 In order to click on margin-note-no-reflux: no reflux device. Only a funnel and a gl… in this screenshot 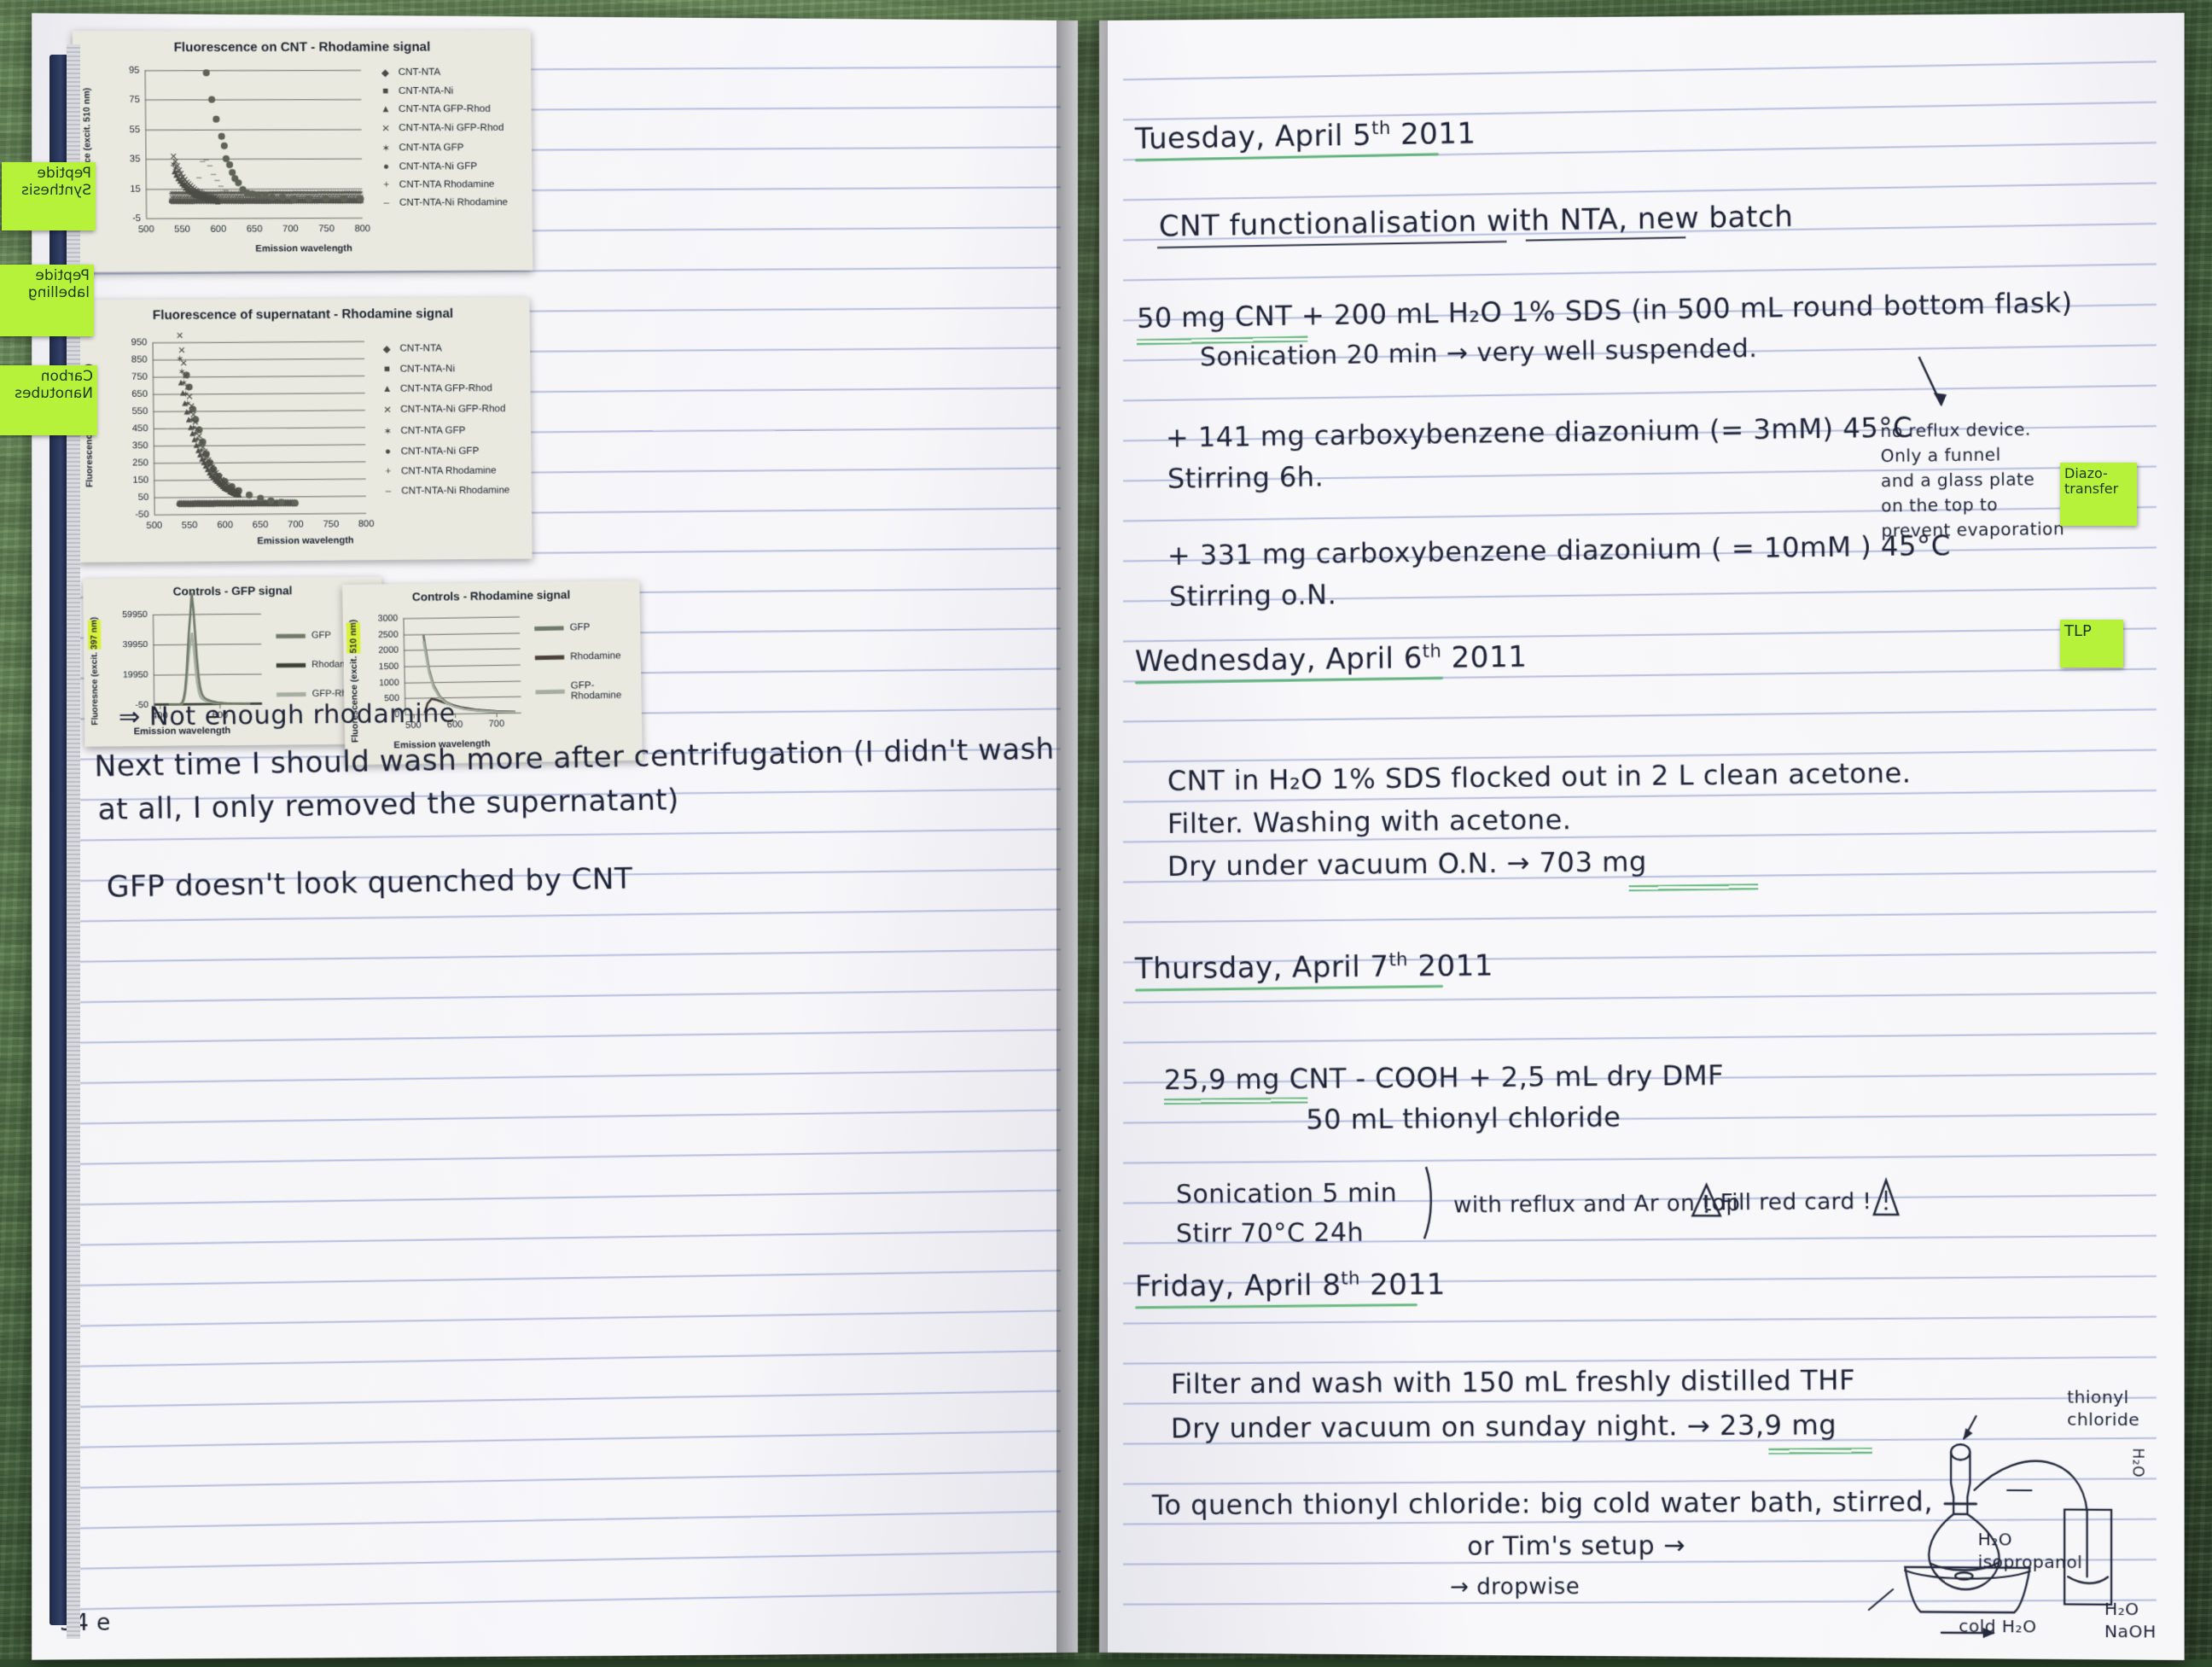, I will do `click(1972, 481)`.